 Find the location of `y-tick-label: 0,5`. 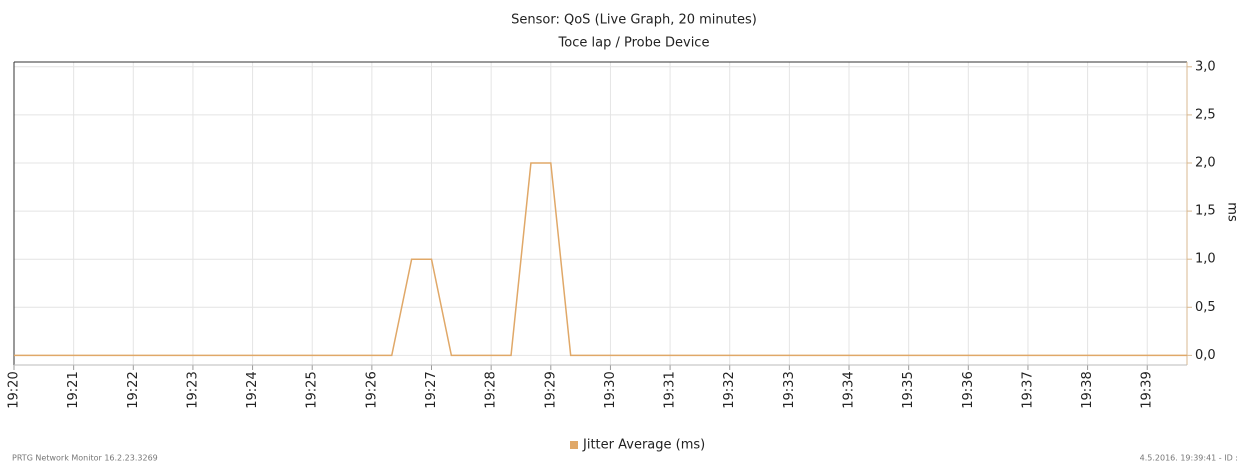

y-tick-label: 0,5 is located at coordinates (1205, 307).